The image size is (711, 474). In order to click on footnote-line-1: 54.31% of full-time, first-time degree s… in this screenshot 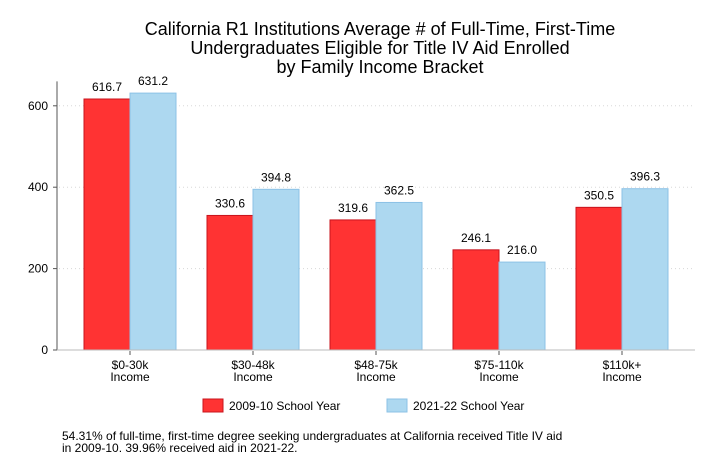, I will do `click(312, 436)`.